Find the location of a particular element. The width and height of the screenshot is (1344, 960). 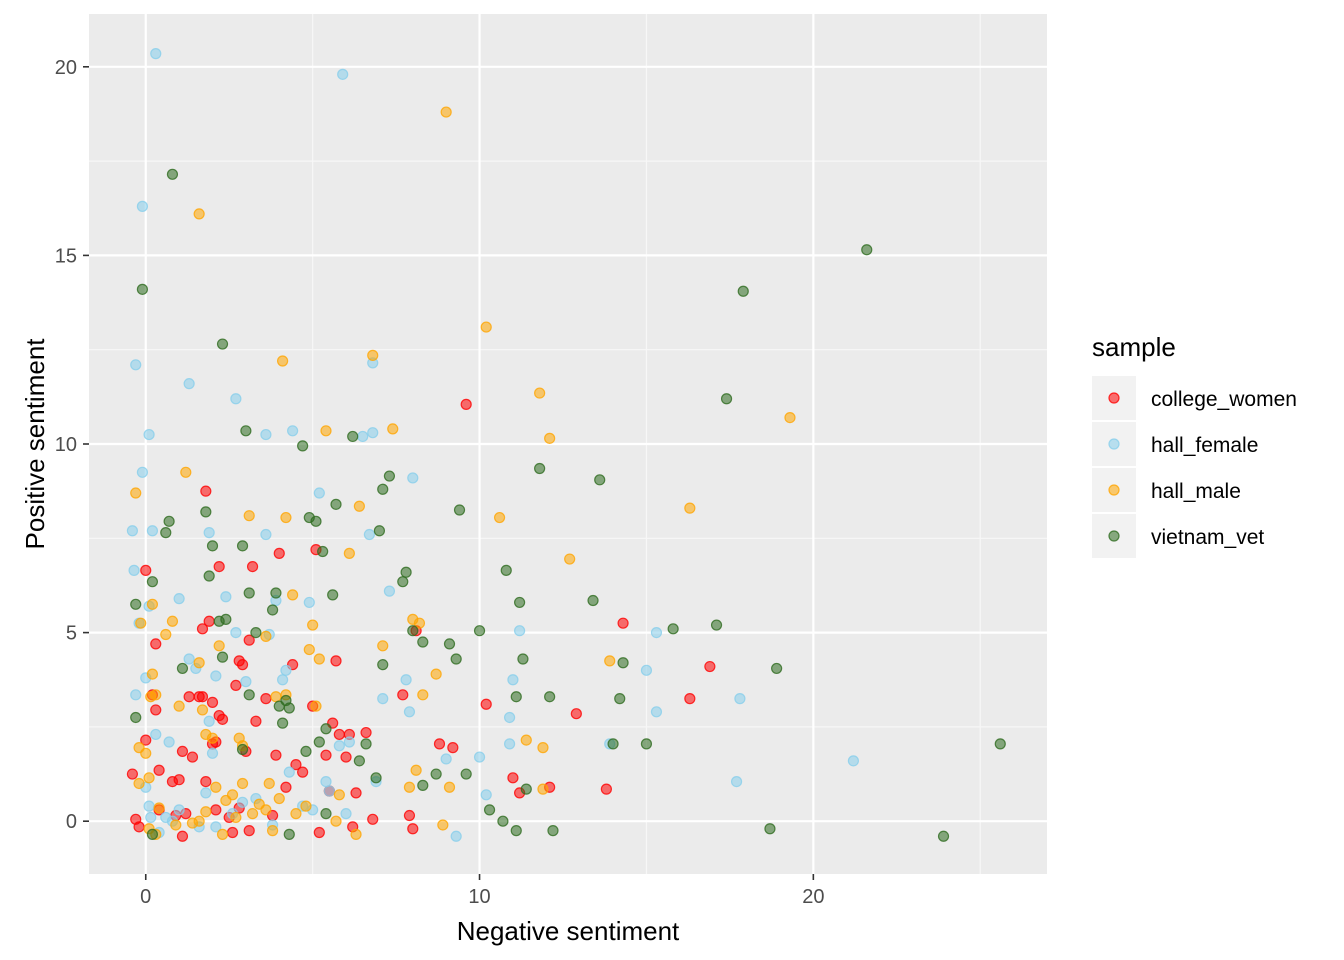

legend-item-hall-male: hall_male is located at coordinates (1166, 490).